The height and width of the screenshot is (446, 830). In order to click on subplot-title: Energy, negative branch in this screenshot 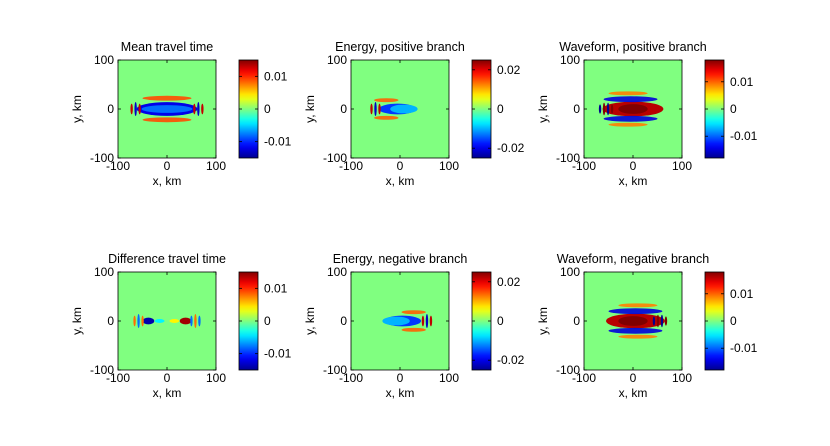, I will do `click(400, 259)`.